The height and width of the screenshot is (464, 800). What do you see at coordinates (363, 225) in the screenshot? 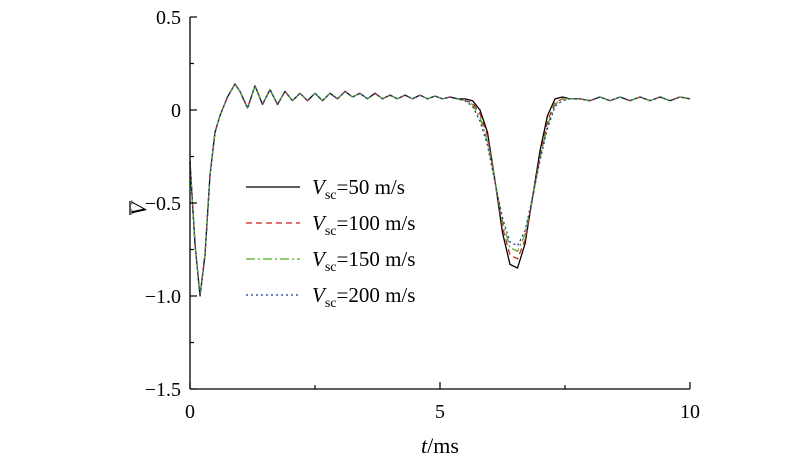
I see `legend-label-2: Vsc=100 m/s` at bounding box center [363, 225].